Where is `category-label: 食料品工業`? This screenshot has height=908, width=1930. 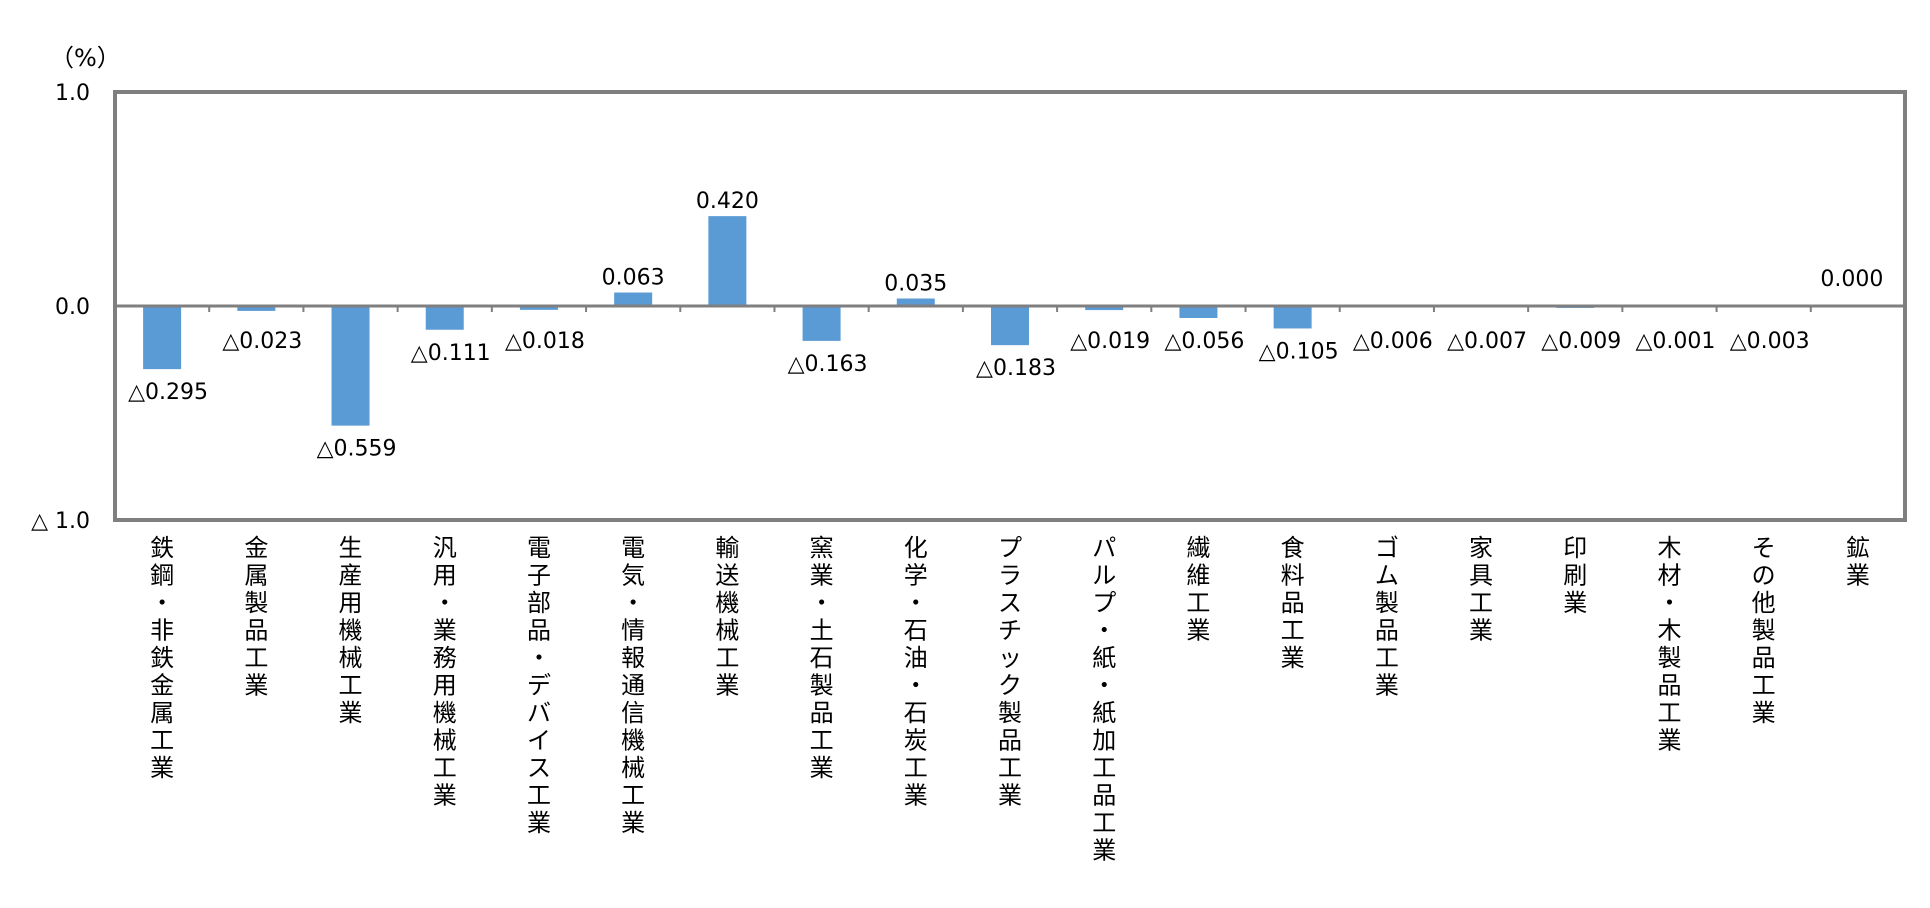 category-label: 食料品工業 is located at coordinates (1293, 603).